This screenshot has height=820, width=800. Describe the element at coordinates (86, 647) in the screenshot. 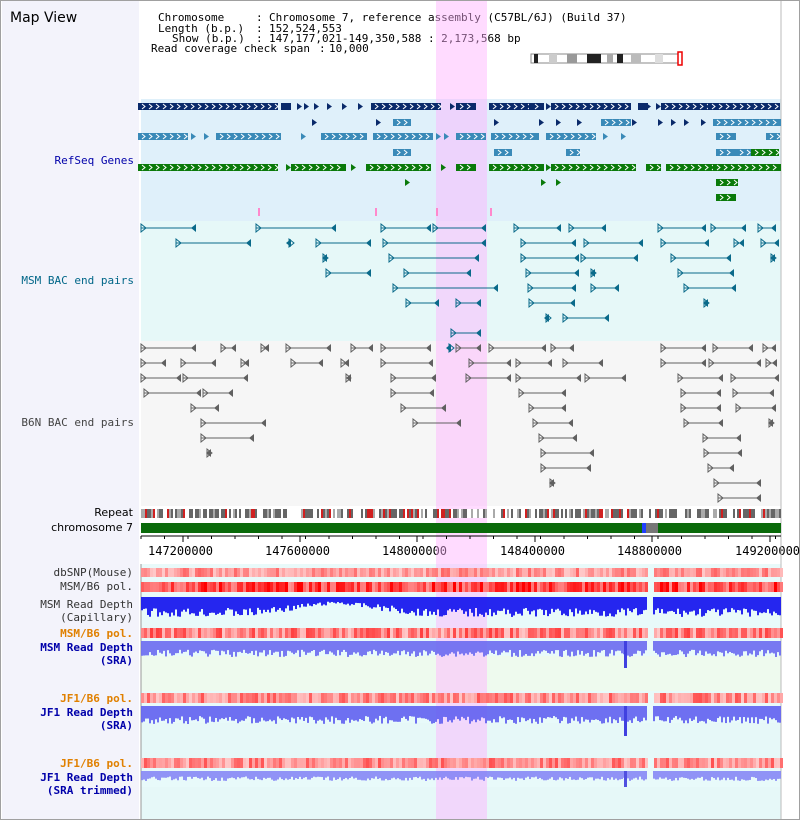

I see `msm-read-depth-sra-label: MSM Read Depth` at that location.